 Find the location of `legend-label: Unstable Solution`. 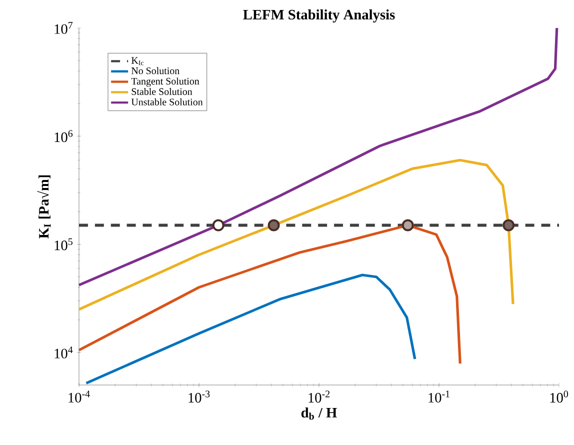

legend-label: Unstable Solution is located at coordinates (167, 102).